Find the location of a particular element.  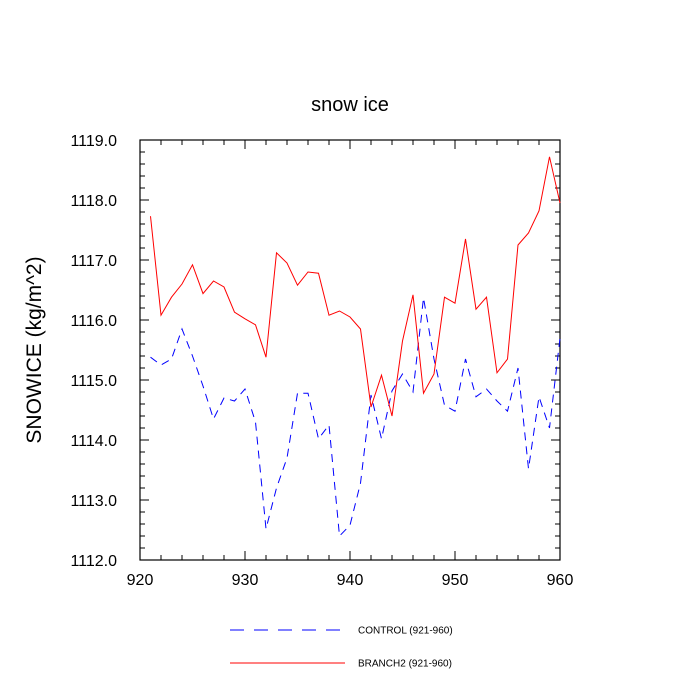

y-tick-label: 1117.0 is located at coordinates (93, 261).